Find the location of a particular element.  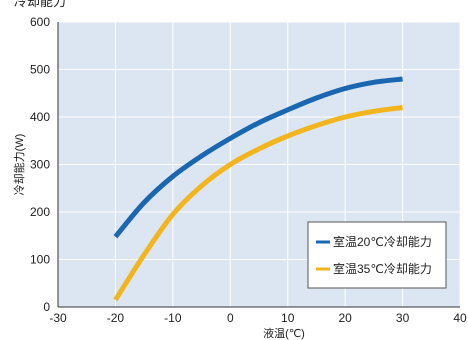

y-tick-label: 600 is located at coordinates (40, 22).